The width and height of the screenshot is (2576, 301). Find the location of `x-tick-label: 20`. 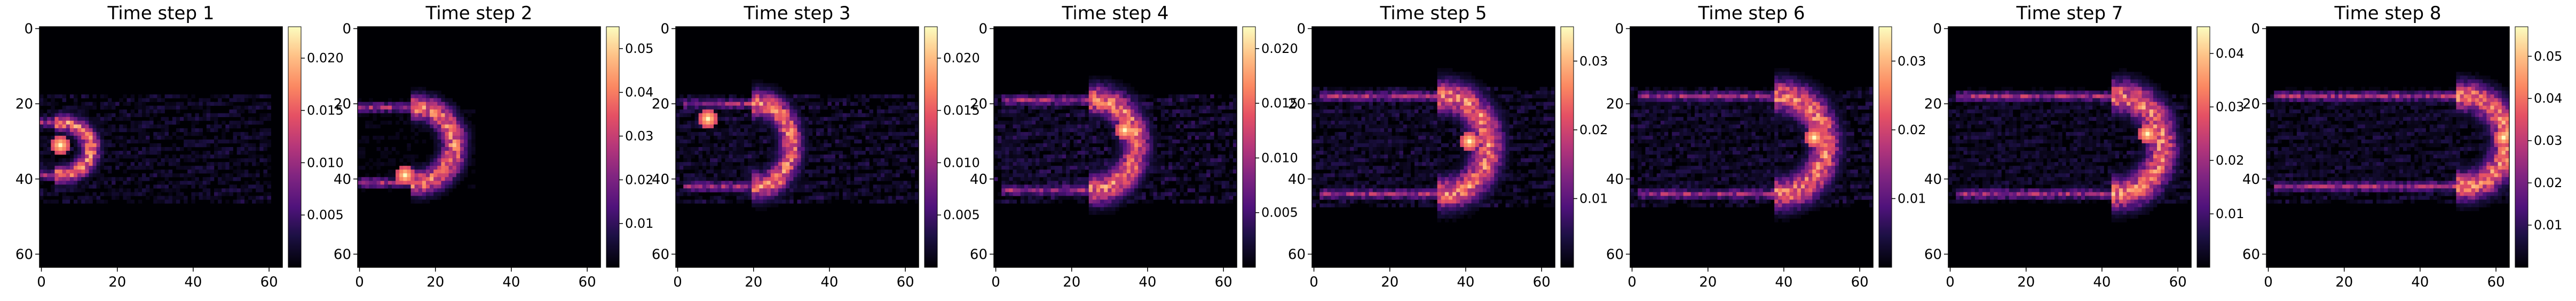

x-tick-label: 20 is located at coordinates (1071, 282).